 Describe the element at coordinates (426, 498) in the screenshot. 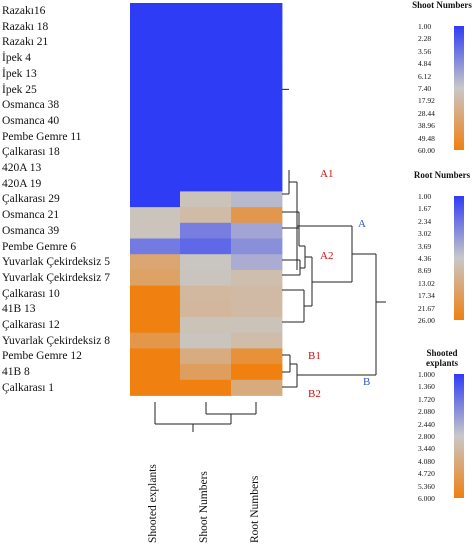

I see `legend-tick-label: 6.000` at that location.